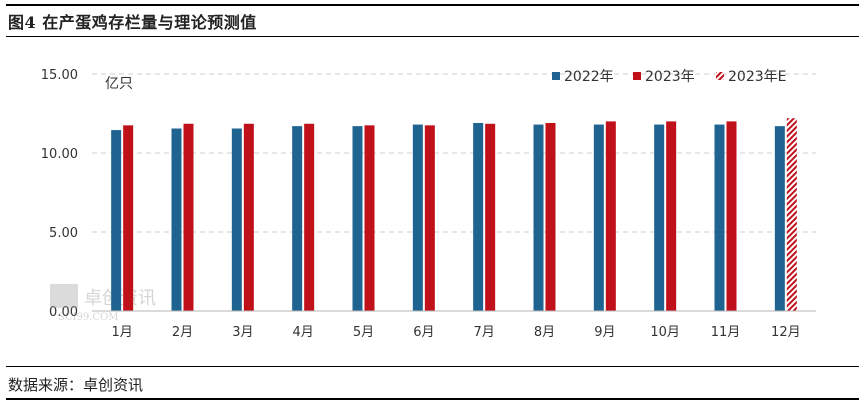 The width and height of the screenshot is (865, 404). I want to click on bar-2023e, so click(791, 215).